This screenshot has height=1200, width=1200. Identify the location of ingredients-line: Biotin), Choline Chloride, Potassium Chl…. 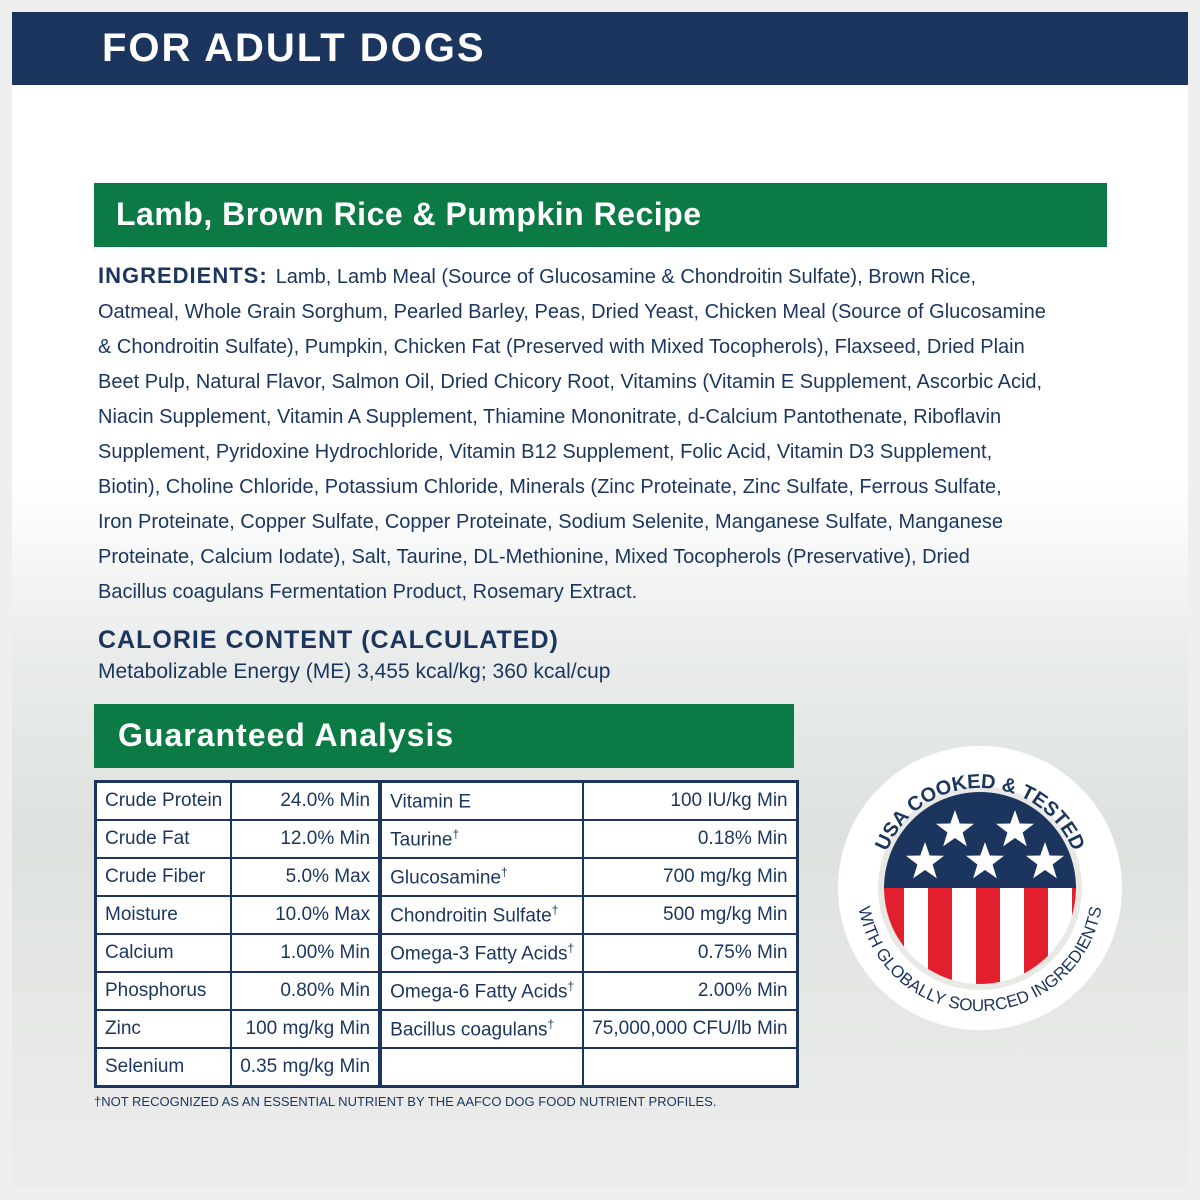
(550, 487).